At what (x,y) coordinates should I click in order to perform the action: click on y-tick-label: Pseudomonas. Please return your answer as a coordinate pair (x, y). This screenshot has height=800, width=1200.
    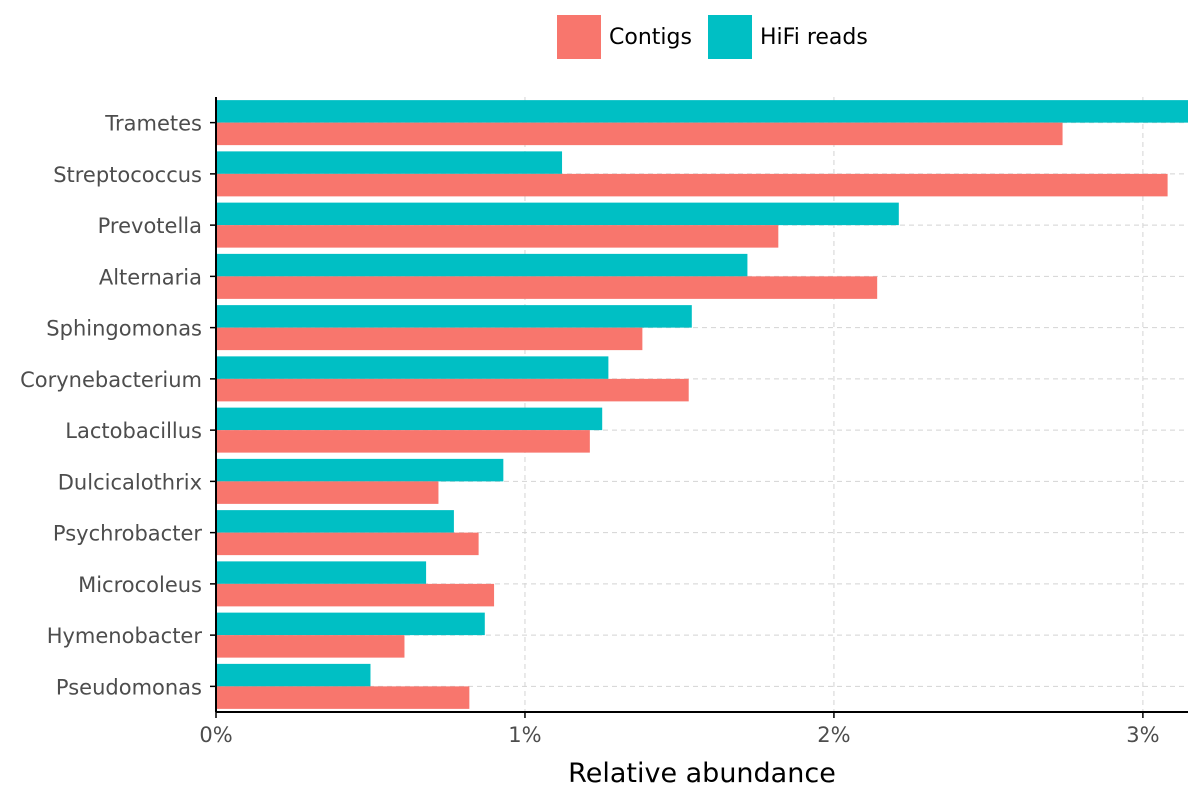
    Looking at the image, I should click on (129, 687).